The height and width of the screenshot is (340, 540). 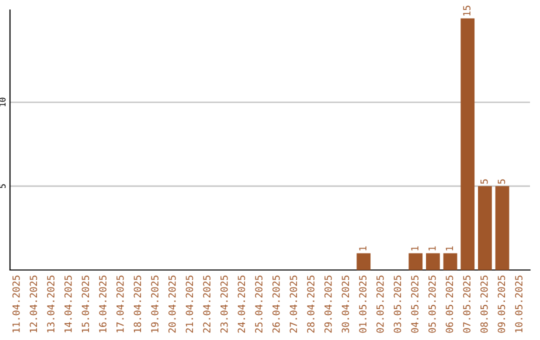 I want to click on x-tick-label: 14.04.2025, so click(x=68, y=304).